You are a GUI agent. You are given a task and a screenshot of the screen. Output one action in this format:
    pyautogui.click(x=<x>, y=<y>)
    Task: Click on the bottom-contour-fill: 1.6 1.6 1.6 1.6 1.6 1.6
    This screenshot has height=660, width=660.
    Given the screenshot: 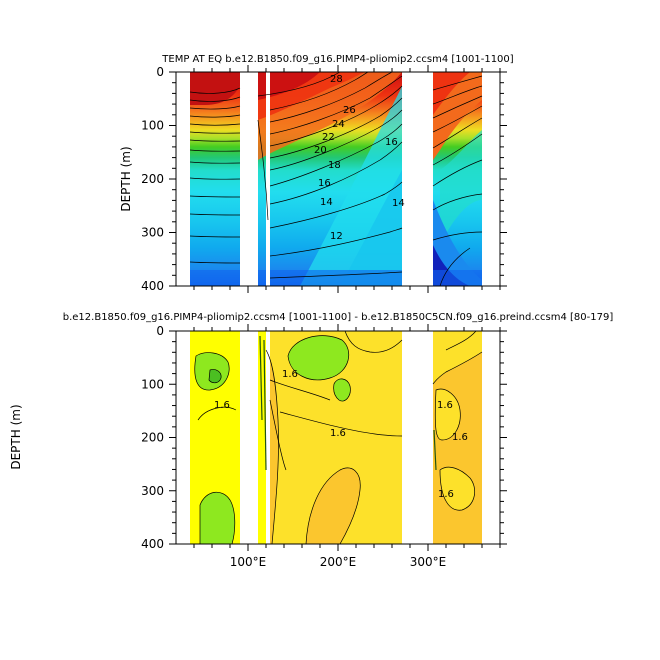 What is the action you would take?
    pyautogui.click(x=336, y=437)
    